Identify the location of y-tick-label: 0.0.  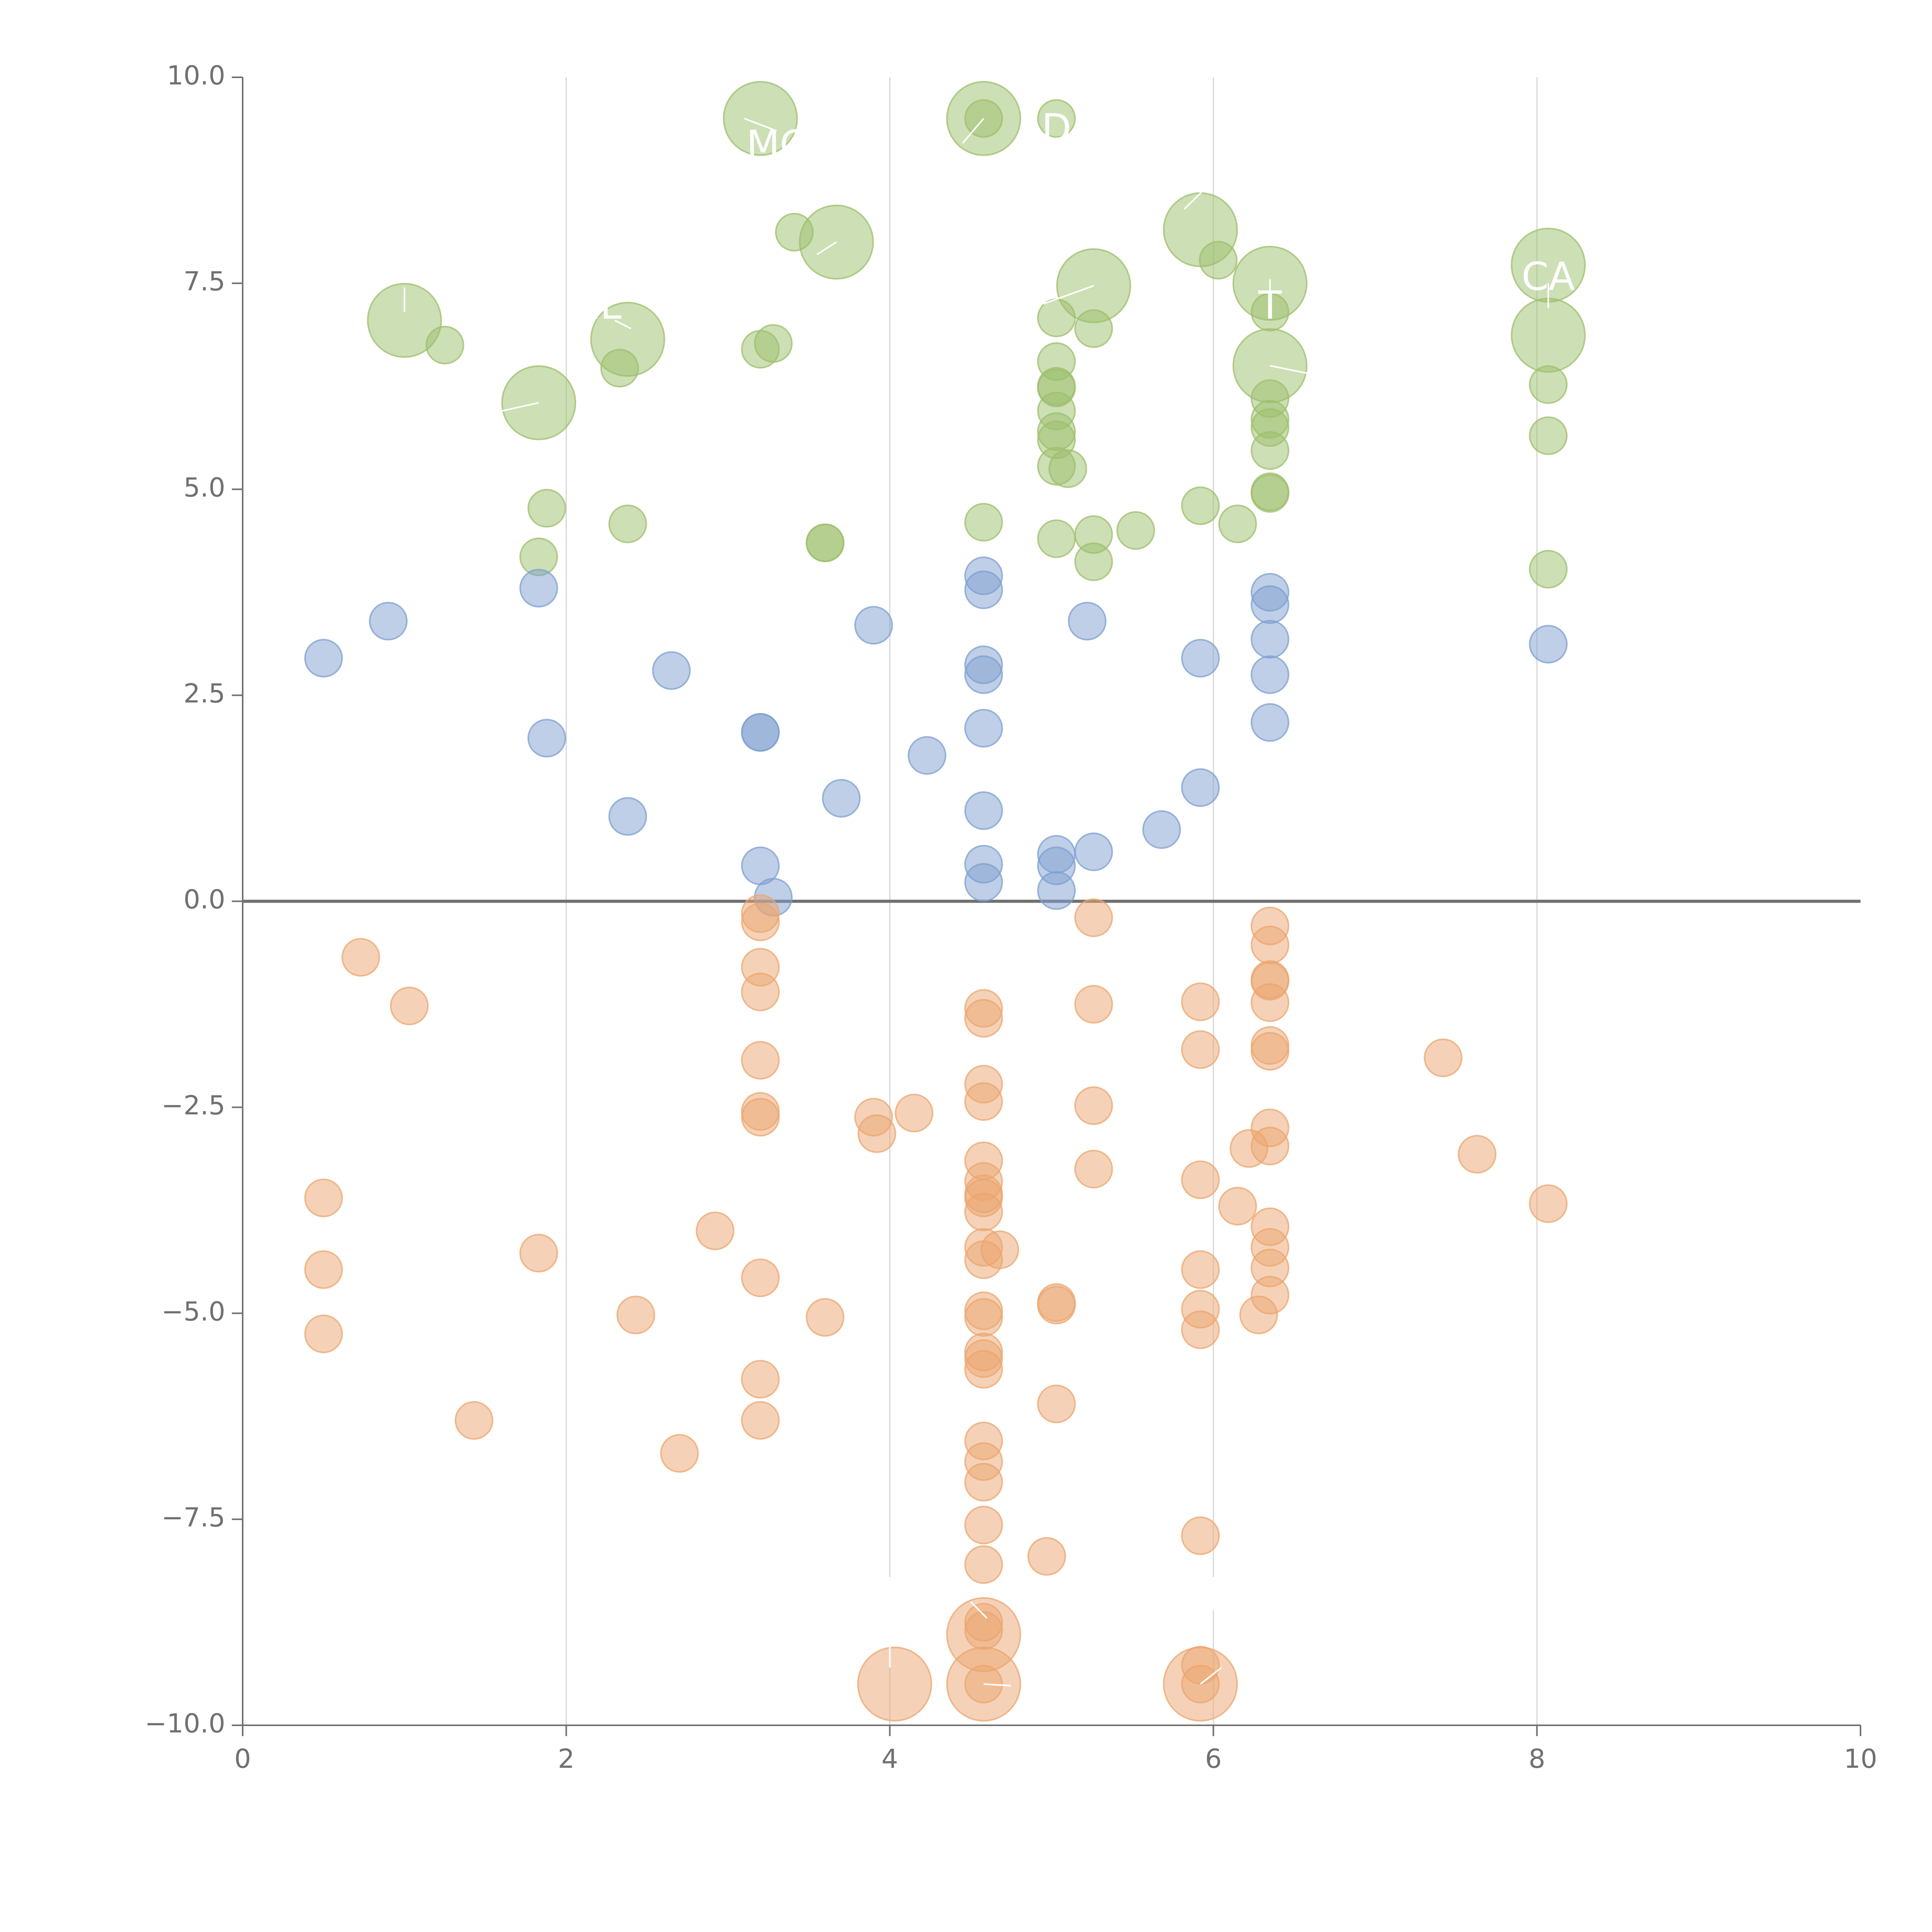
(205, 900).